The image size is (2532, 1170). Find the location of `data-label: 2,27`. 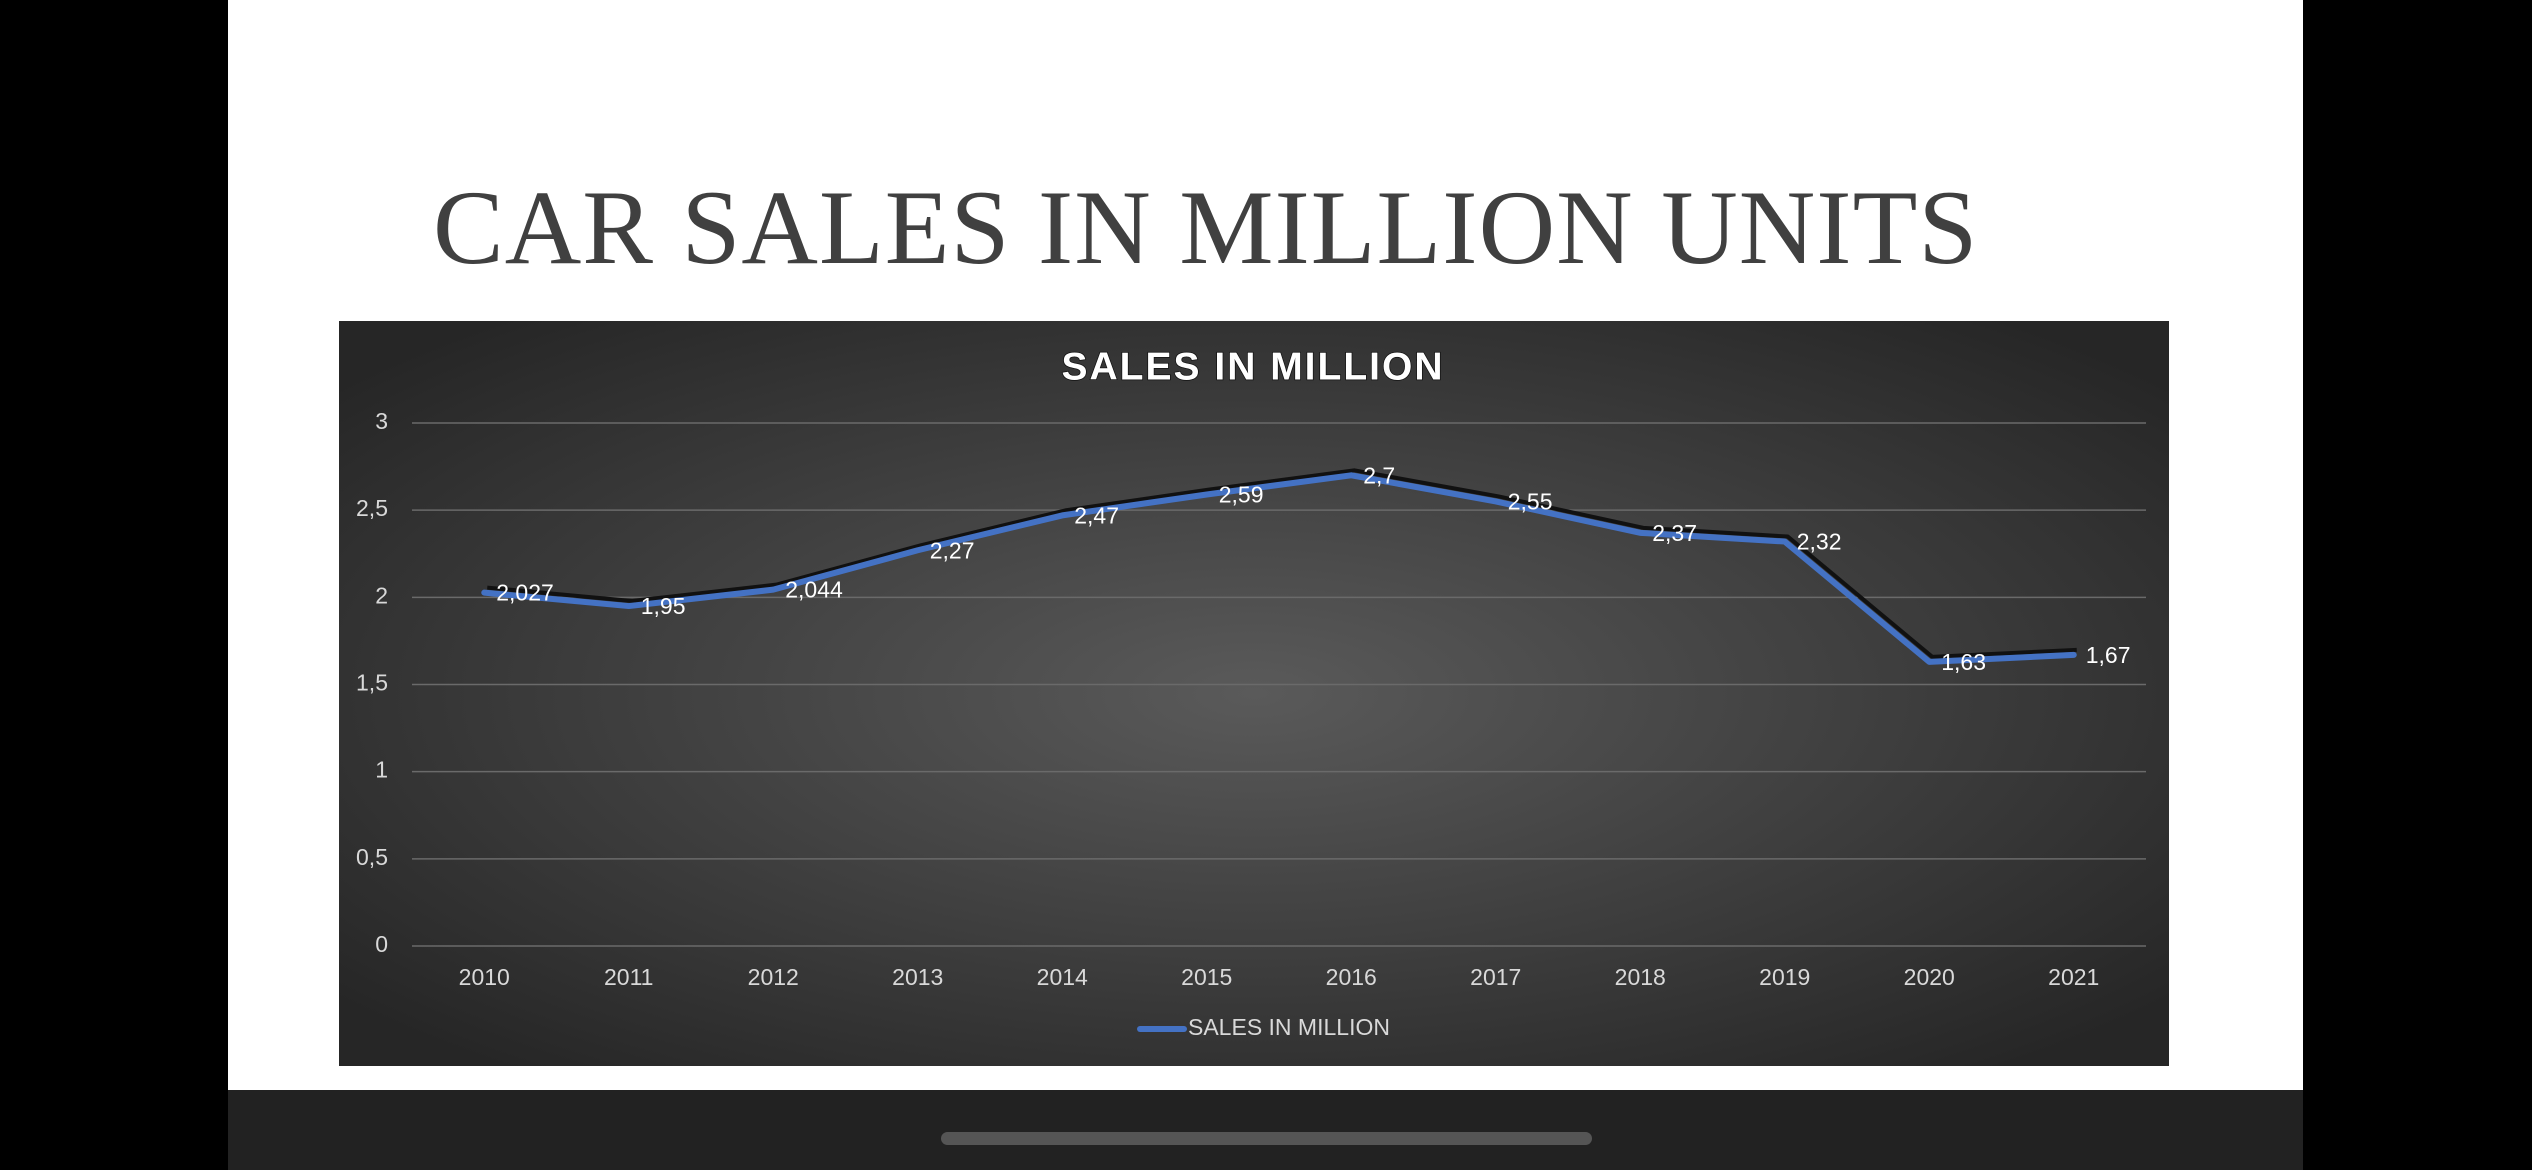

data-label: 2,27 is located at coordinates (952, 550).